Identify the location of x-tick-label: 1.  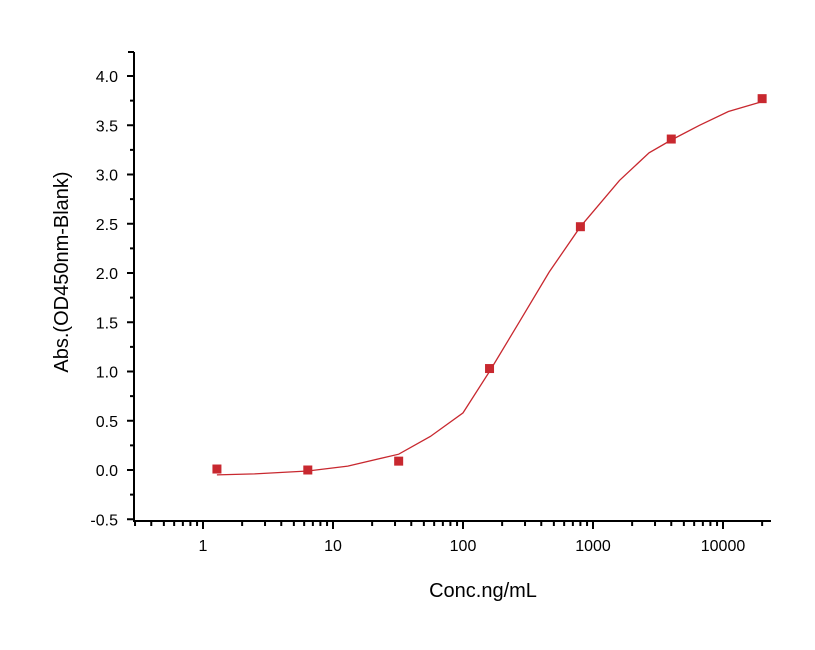
(203, 546).